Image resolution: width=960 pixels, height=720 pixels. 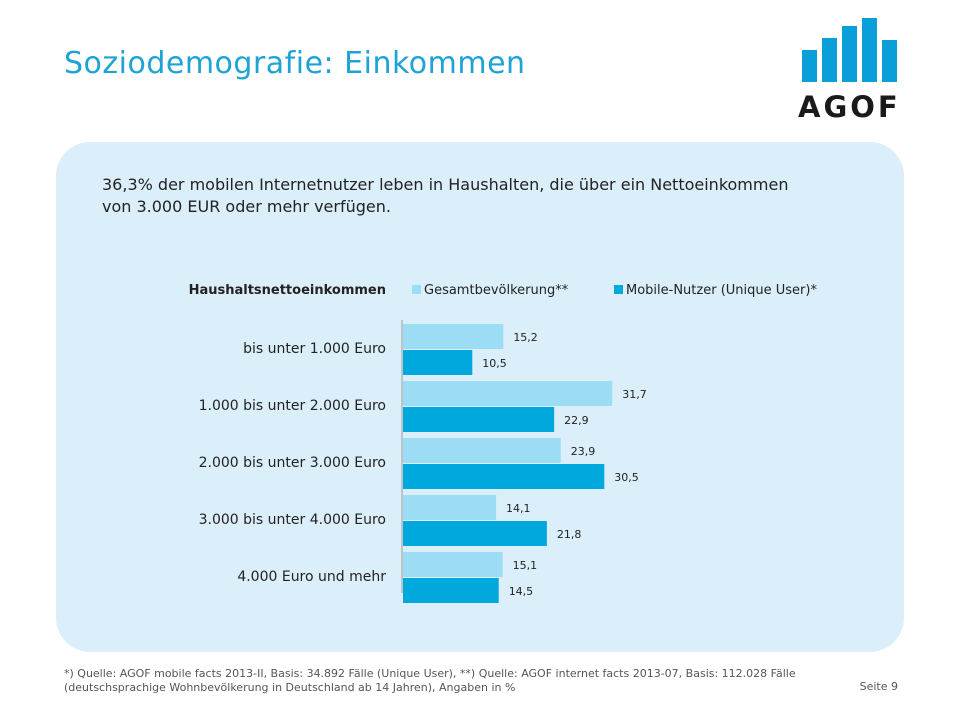 What do you see at coordinates (287, 290) in the screenshot?
I see `chart-title: Haushaltsnettoeinkommen` at bounding box center [287, 290].